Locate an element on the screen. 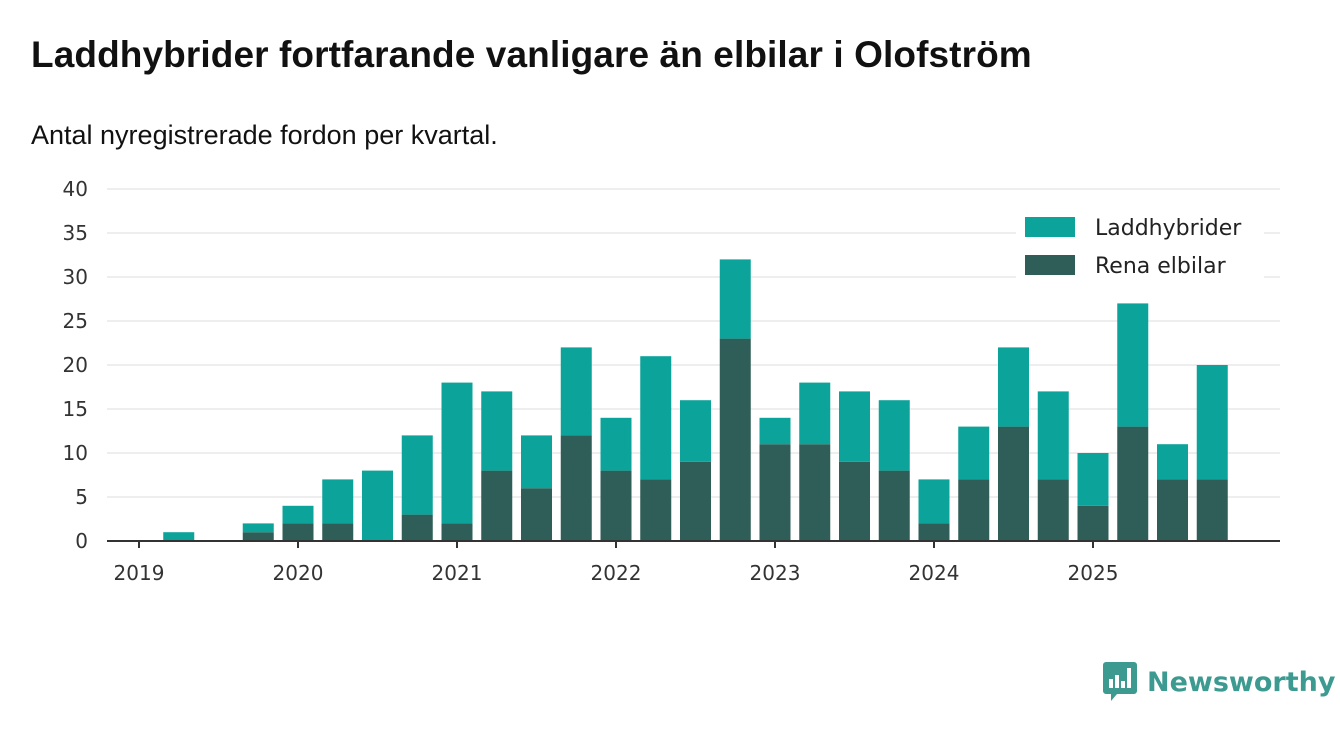 The image size is (1340, 733). x-tick-label: 2023 is located at coordinates (775, 573).